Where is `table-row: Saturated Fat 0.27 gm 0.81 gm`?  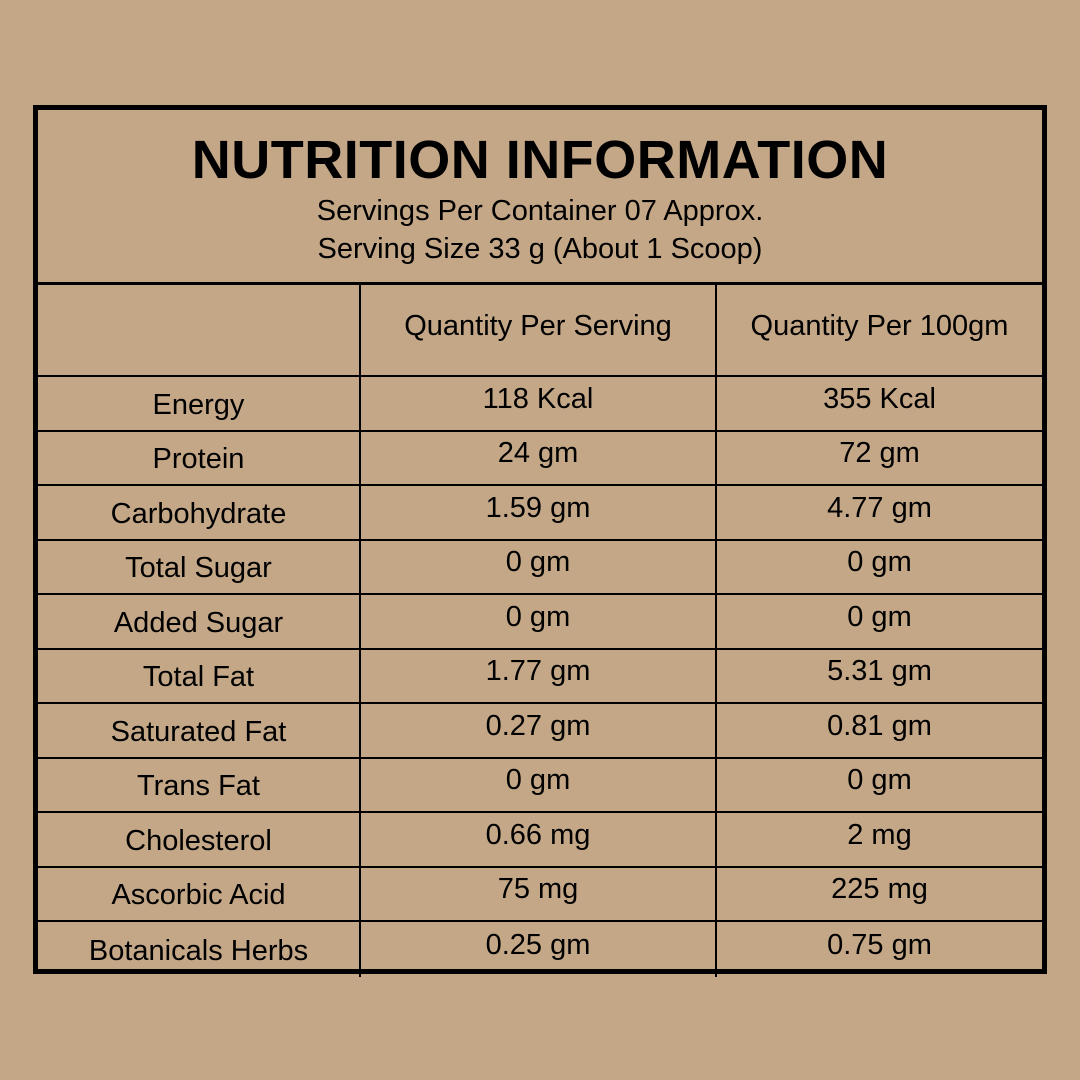
table-row: Saturated Fat 0.27 gm 0.81 gm is located at coordinates (540, 731).